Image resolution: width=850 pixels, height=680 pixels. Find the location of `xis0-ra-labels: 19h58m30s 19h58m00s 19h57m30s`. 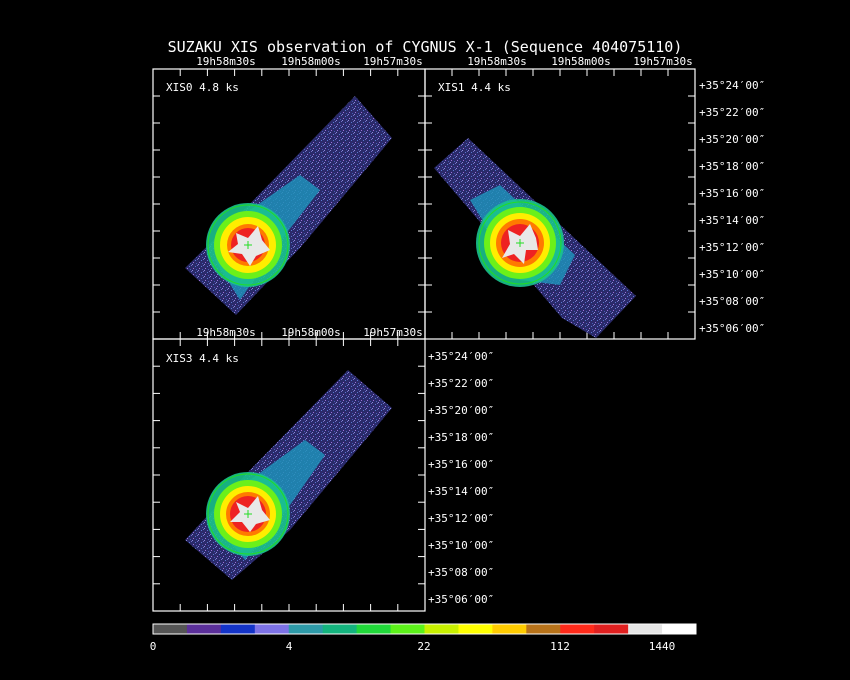

xis0-ra-labels: 19h58m30s 19h58m00s 19h57m30s is located at coordinates (309, 61).